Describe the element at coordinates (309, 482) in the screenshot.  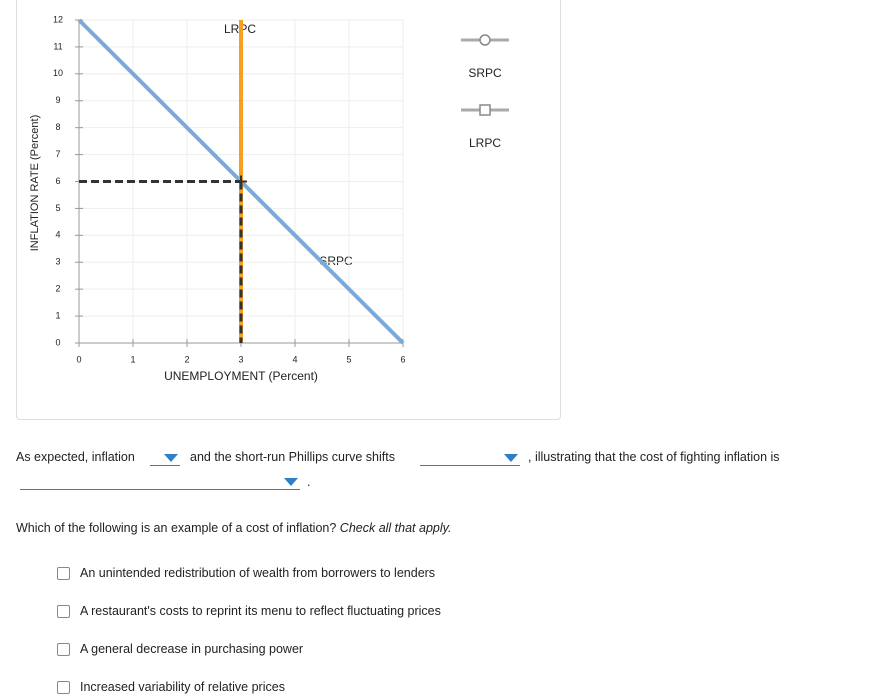
I see `question-text: .` at that location.